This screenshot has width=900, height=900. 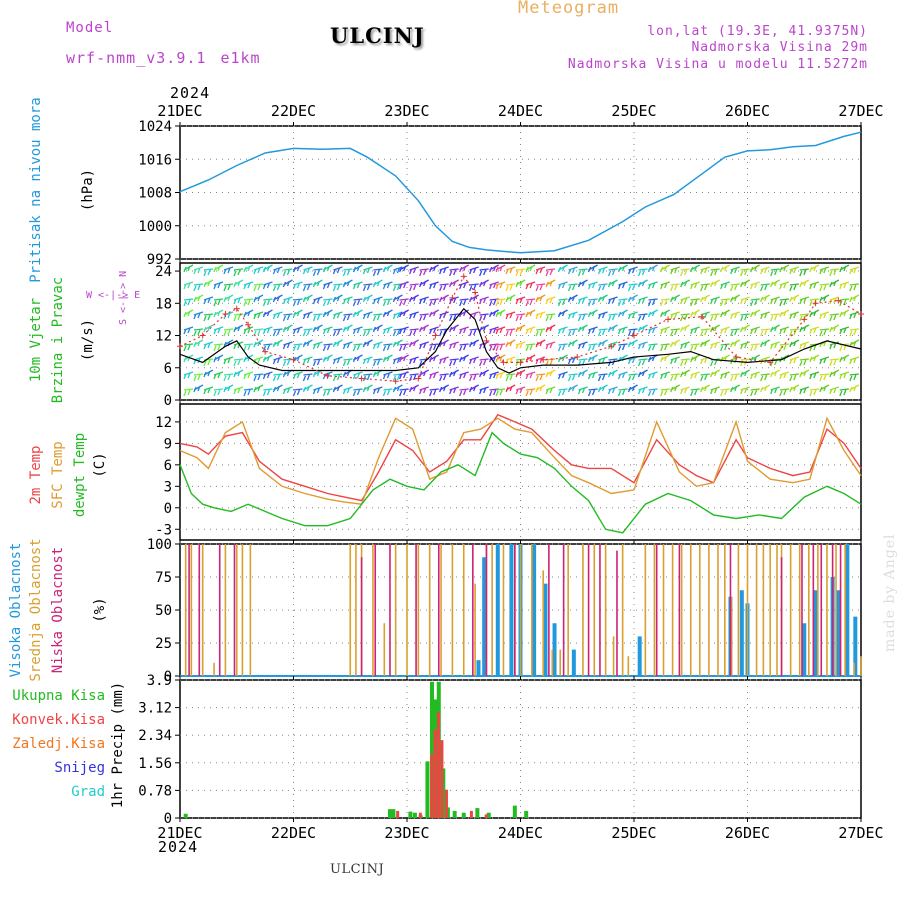 What do you see at coordinates (406, 111) in the screenshot?
I see `x-tick-label-top: 23DEC` at bounding box center [406, 111].